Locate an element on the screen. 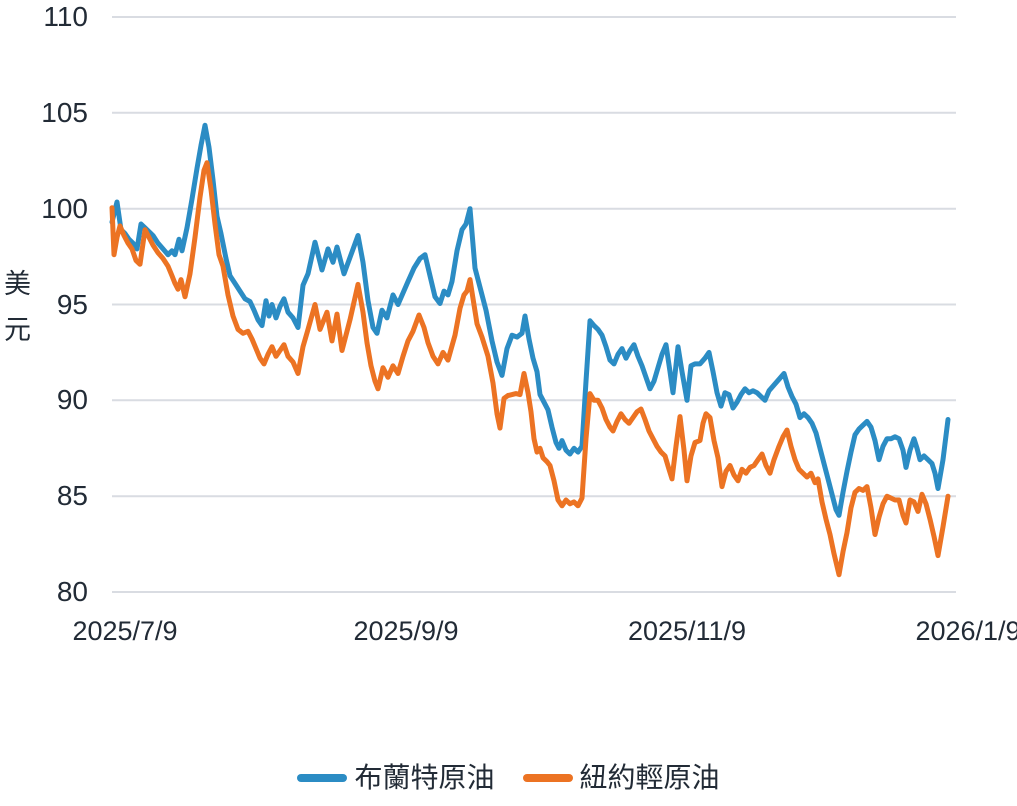 The width and height of the screenshot is (1017, 806). y-tick-label: 85 is located at coordinates (72, 496).